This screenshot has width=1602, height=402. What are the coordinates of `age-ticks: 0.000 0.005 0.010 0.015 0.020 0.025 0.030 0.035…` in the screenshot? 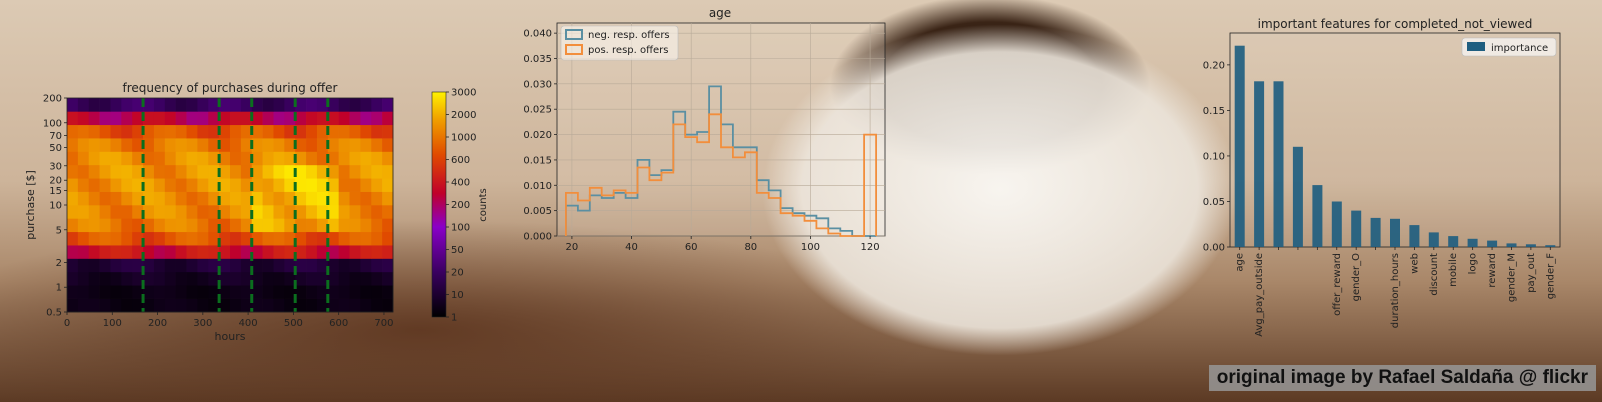 It's located at (701, 141).